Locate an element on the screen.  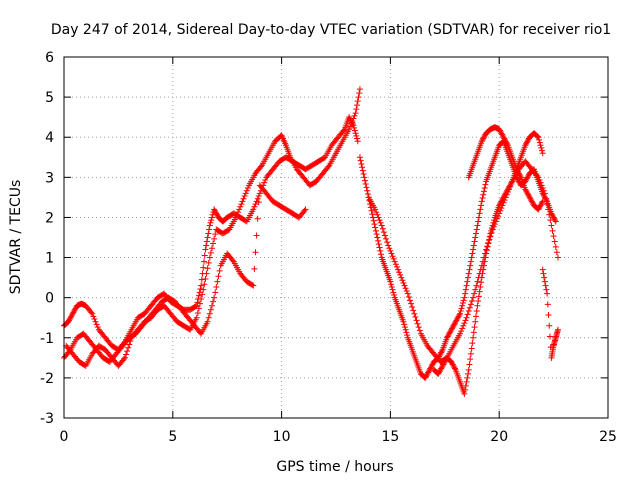
y-tick-label: 5 is located at coordinates (49, 98).